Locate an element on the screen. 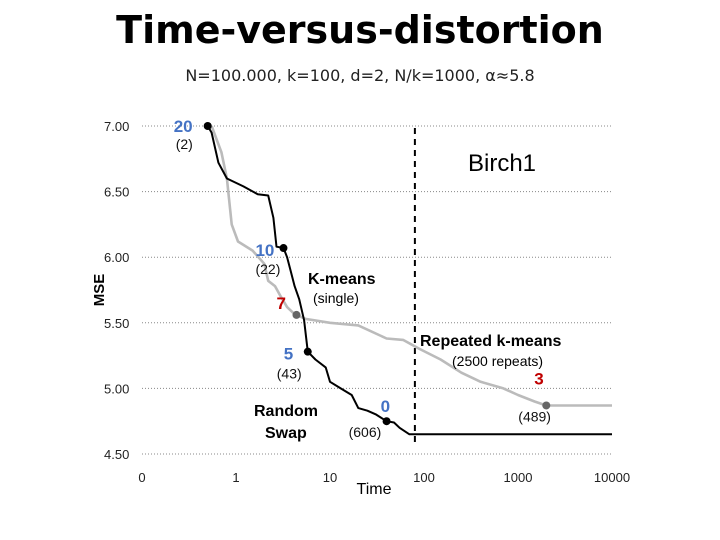 Image resolution: width=720 pixels, height=540 pixels. chart-subtitle: N=100.000, k=100, d=2, N/k=1000, α≈5.8 is located at coordinates (360, 75).